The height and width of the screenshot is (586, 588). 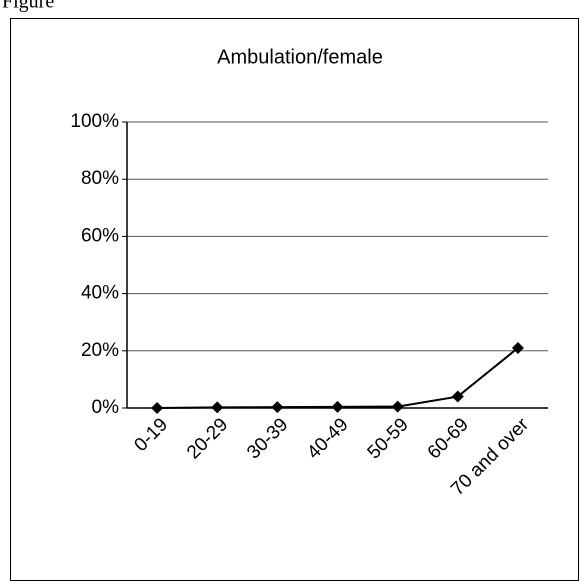 What do you see at coordinates (100, 293) in the screenshot?
I see `y-tick-label: 40%` at bounding box center [100, 293].